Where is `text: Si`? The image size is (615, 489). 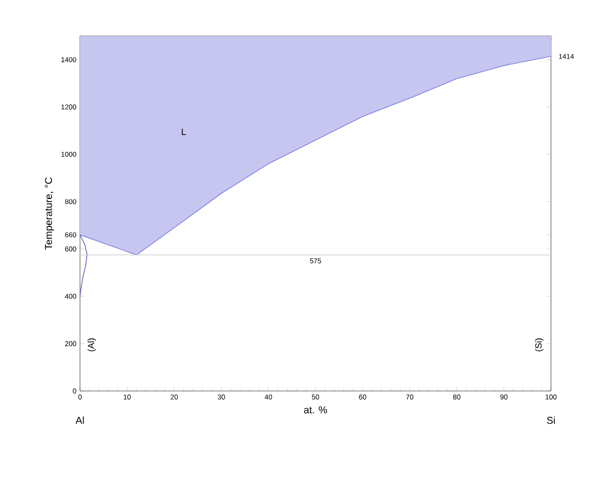 text: Si is located at coordinates (551, 420).